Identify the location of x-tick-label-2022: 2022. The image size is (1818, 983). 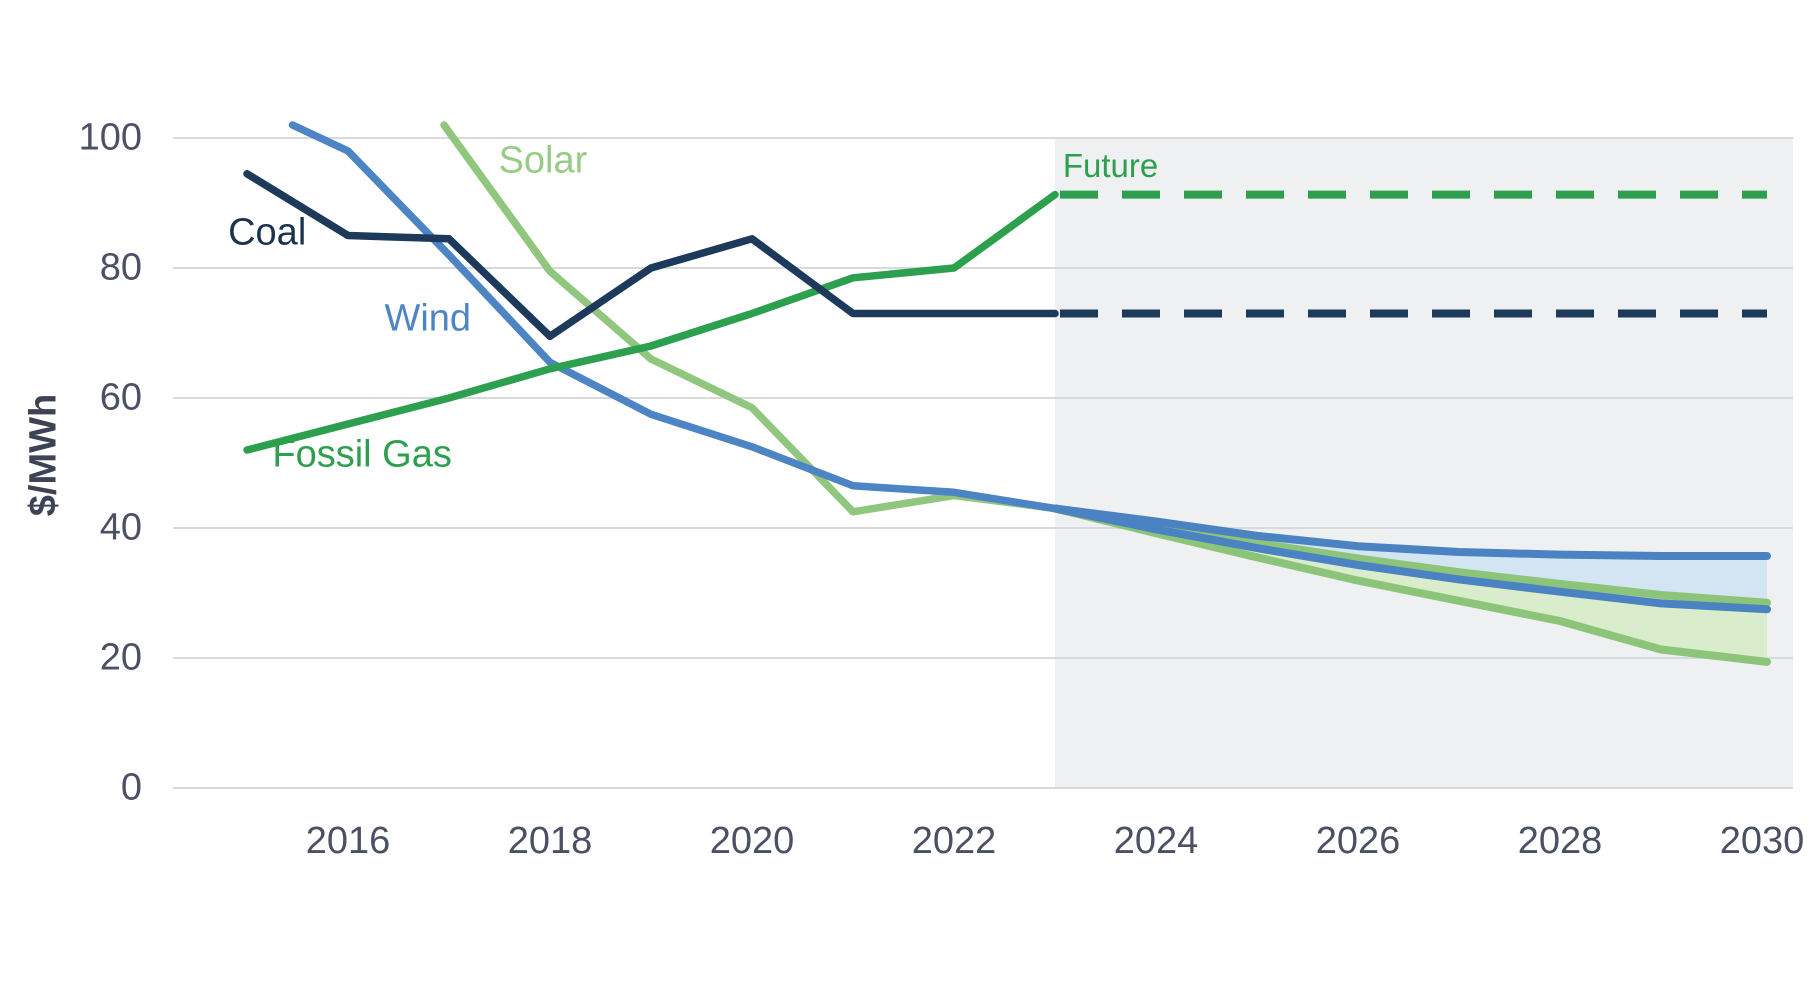
(954, 841).